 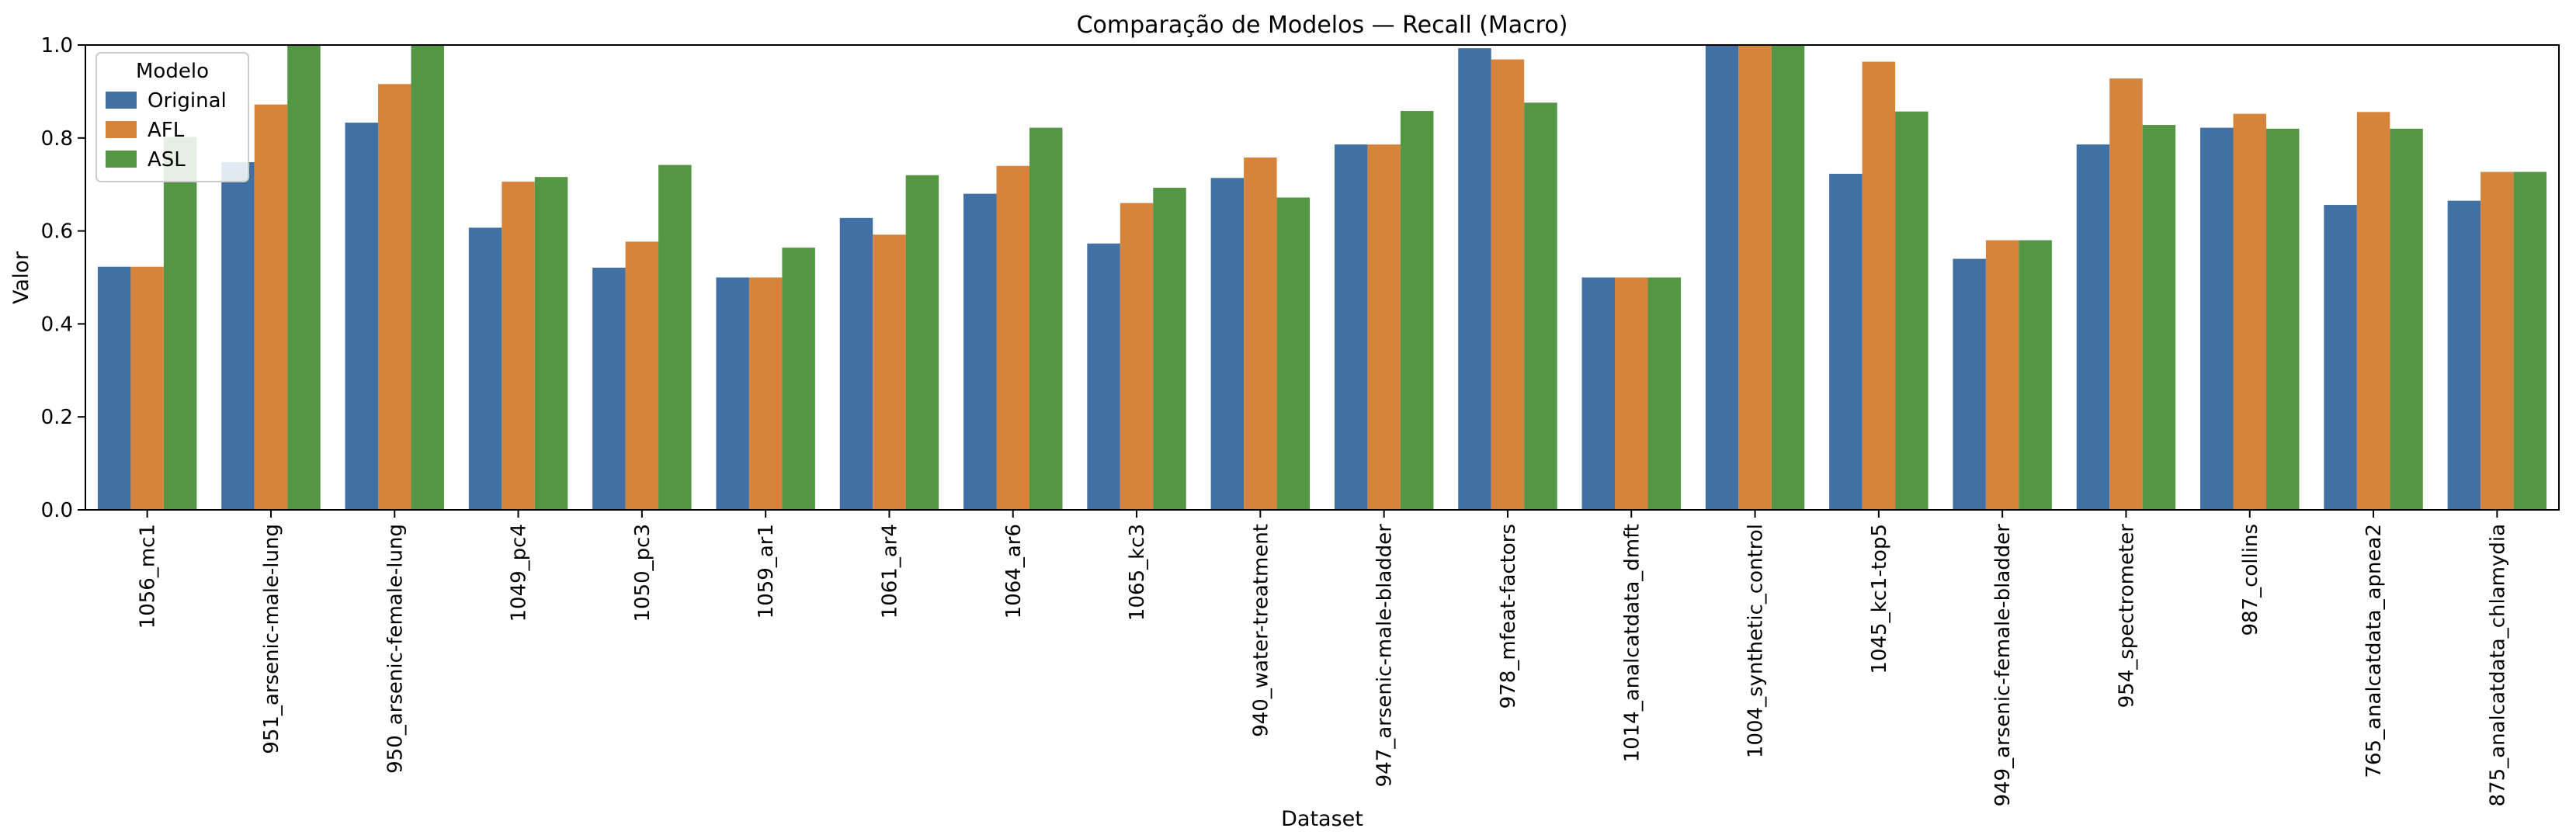 I want to click on x-axis-label: Dataset, so click(x=1322, y=819).